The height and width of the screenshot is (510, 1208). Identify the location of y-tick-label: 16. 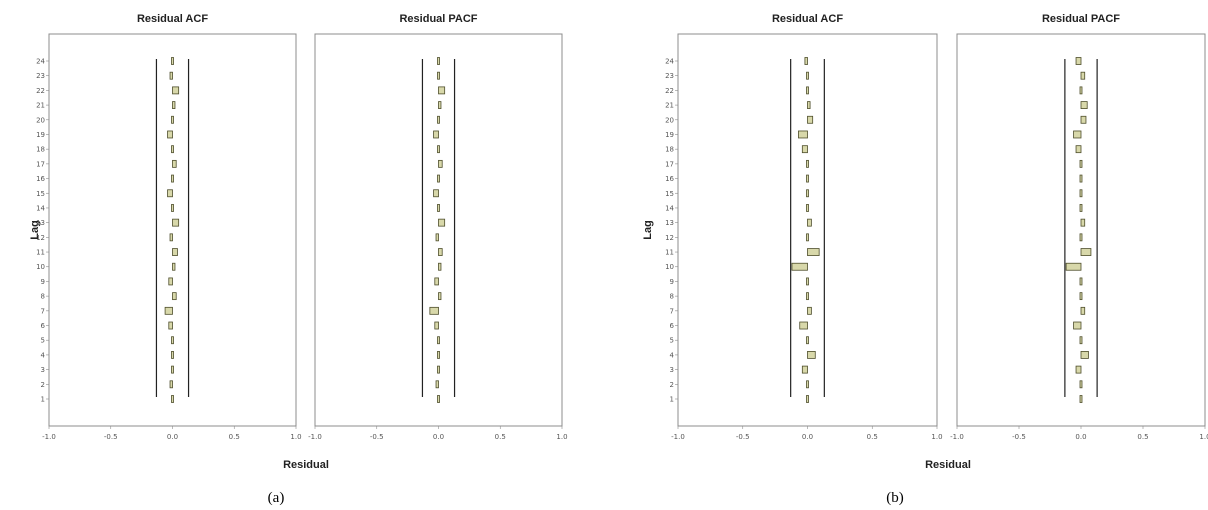
(40, 179).